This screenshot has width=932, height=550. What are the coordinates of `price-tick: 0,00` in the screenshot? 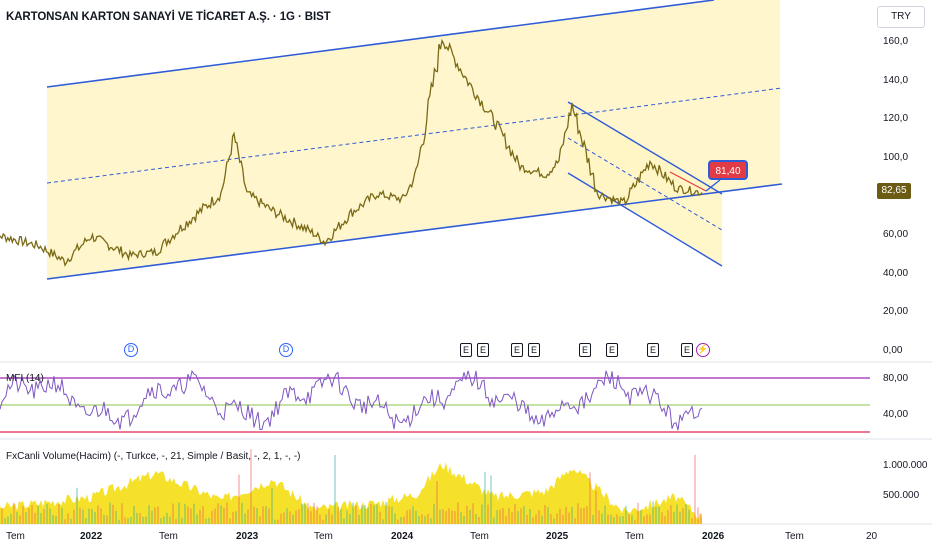 It's located at (893, 350).